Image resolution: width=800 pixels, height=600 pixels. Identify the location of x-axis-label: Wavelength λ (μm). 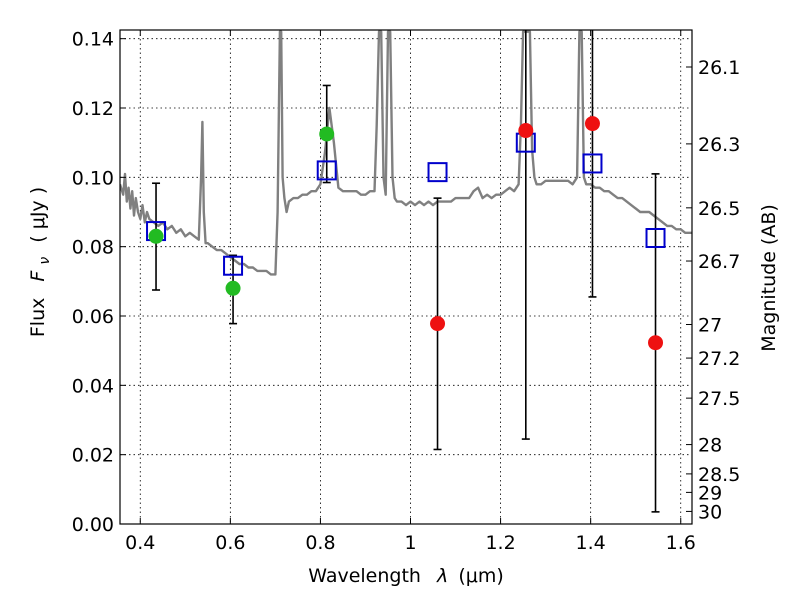
(405, 576).